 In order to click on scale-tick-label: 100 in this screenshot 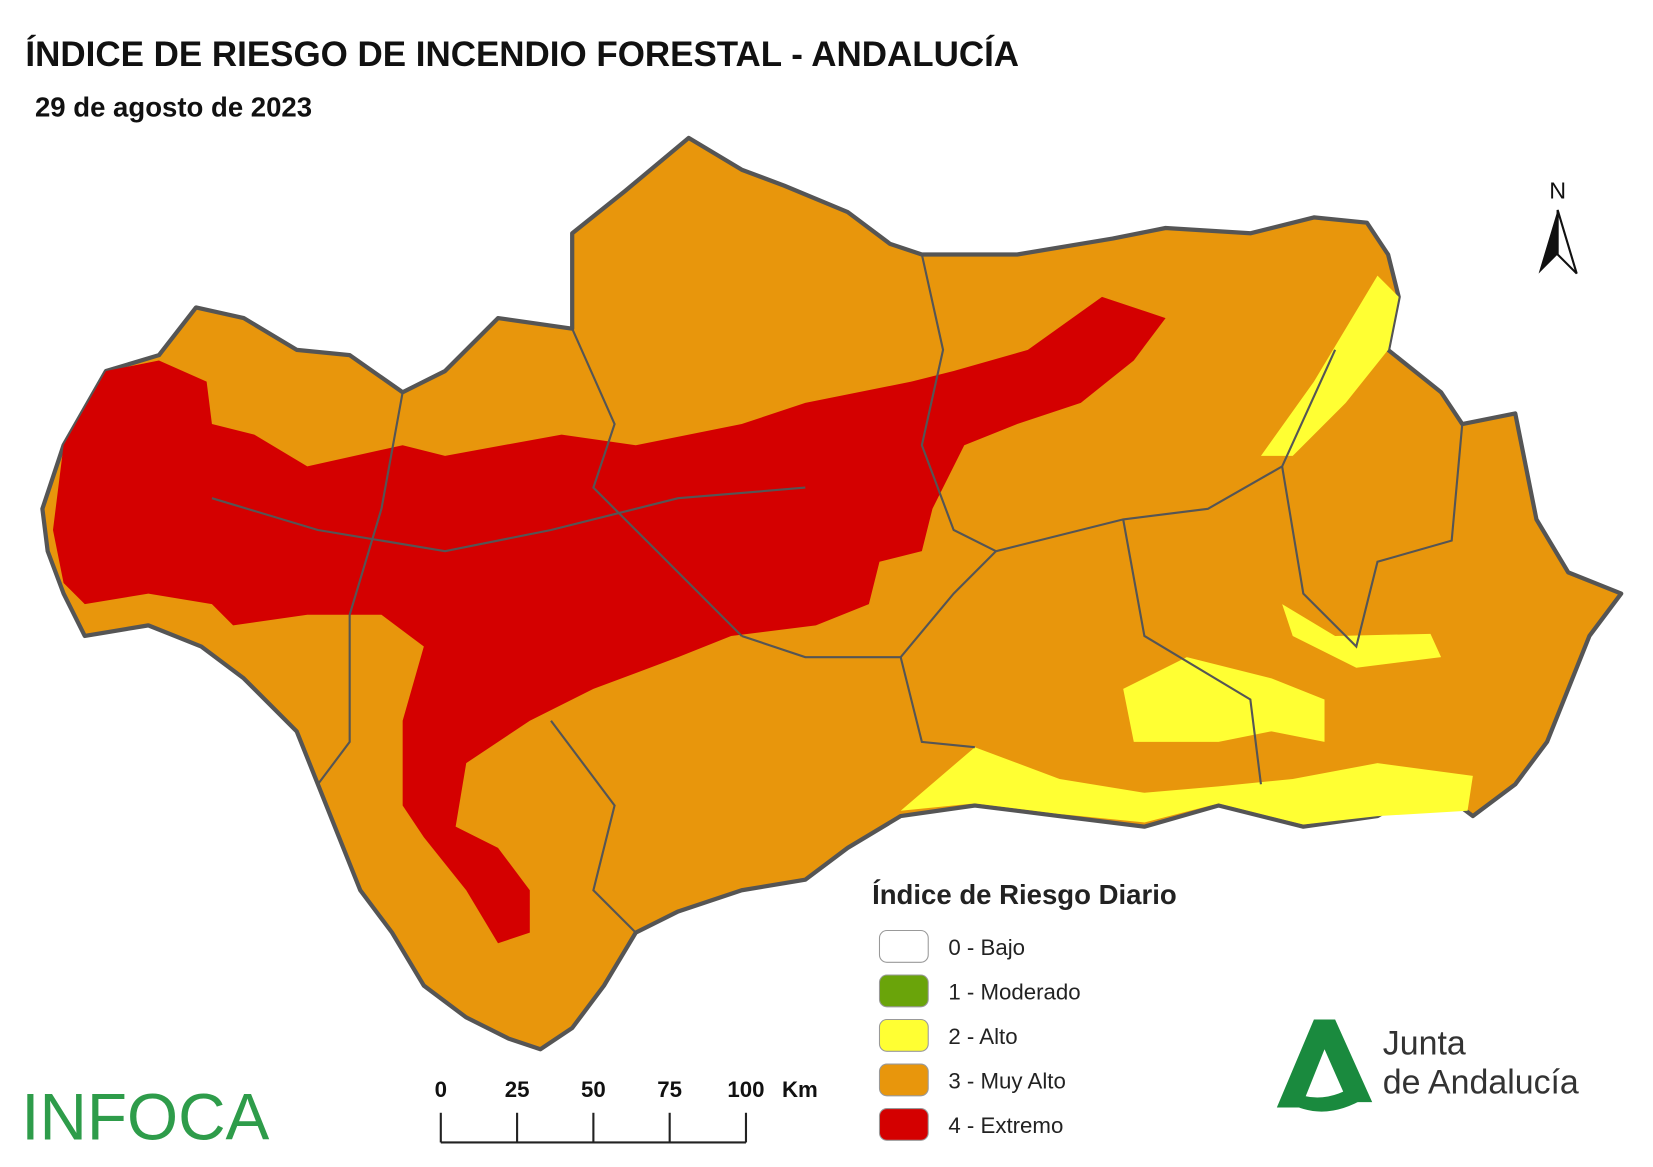, I will do `click(745, 1089)`.